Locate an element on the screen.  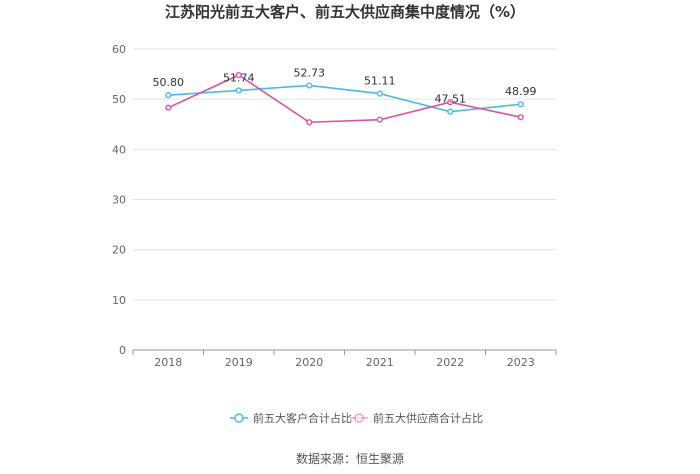
series-group is located at coordinates (344, 98).